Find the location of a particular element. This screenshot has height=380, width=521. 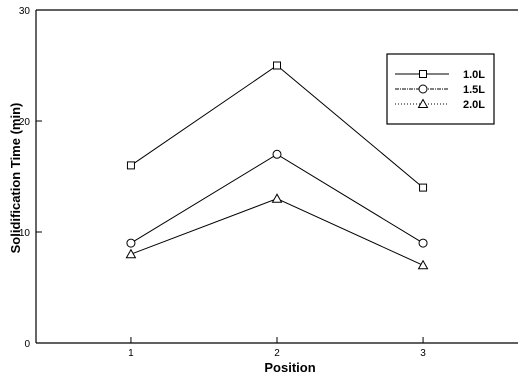

x-axis-title: Position is located at coordinates (289, 367).